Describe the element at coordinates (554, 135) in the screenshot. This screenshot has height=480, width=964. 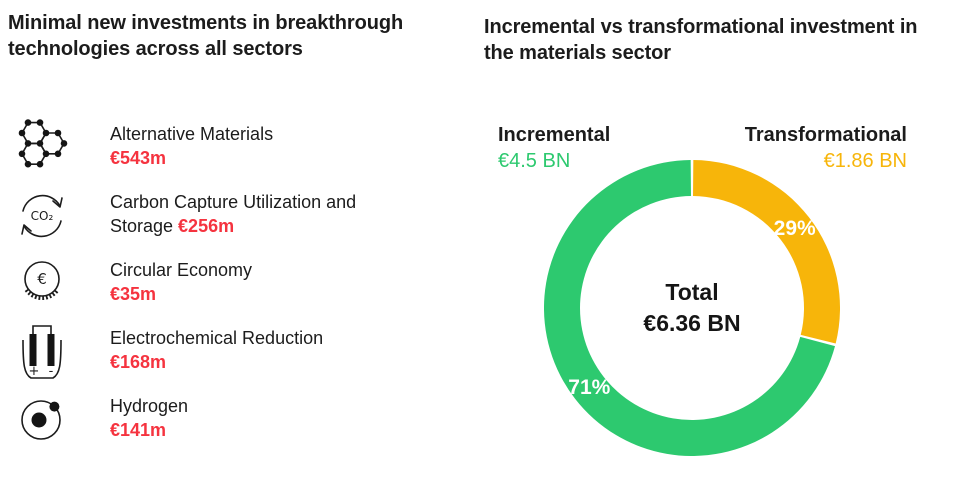
I see `legend-incremental-name: Incremental` at that location.